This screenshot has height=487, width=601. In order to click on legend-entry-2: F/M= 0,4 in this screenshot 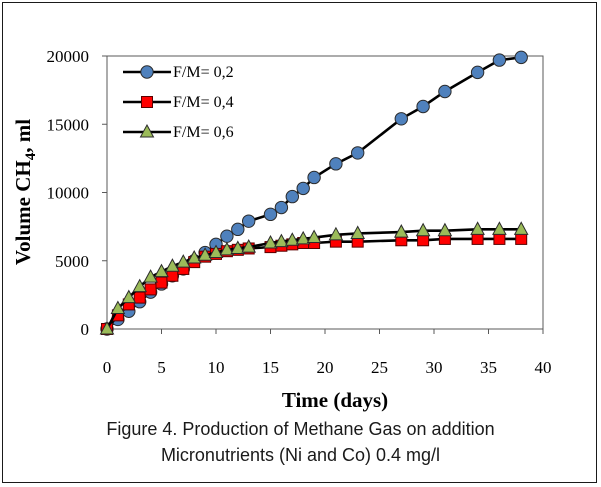, I will do `click(178, 102)`.